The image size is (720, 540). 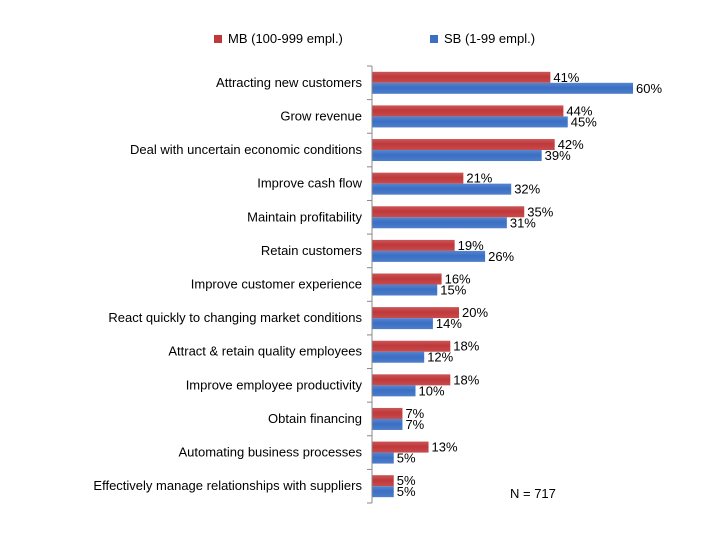 I want to click on data-label-sb: 31%, so click(x=523, y=222).